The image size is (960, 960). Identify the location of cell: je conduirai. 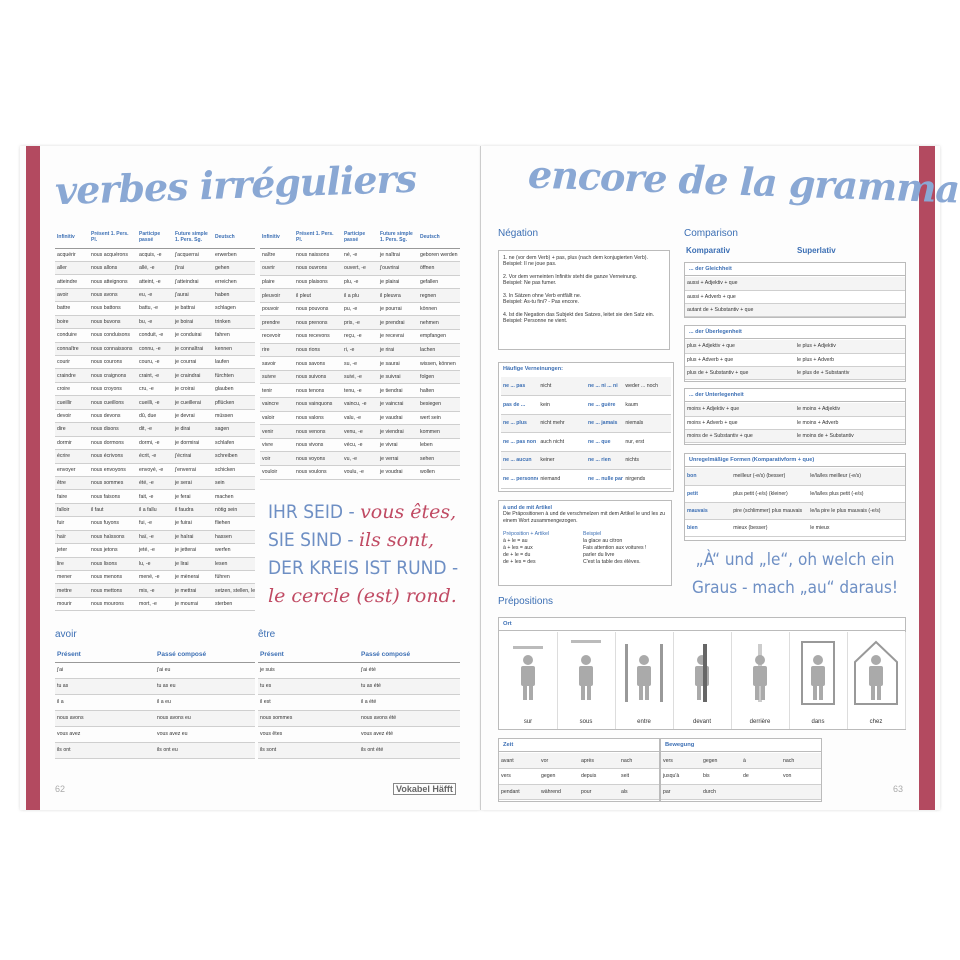
(193, 335).